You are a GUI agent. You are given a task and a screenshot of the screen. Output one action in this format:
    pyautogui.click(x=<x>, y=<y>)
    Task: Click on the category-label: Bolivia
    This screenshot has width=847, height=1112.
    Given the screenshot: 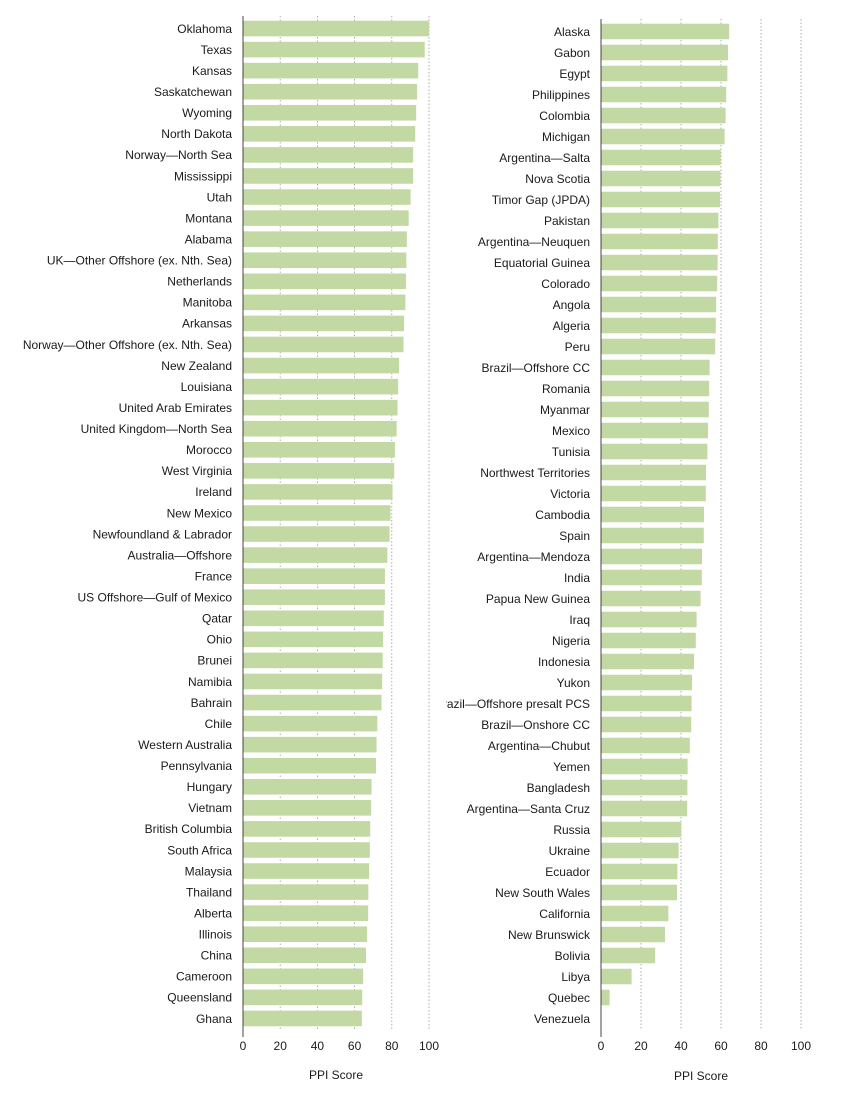 What is the action you would take?
    pyautogui.click(x=573, y=956)
    